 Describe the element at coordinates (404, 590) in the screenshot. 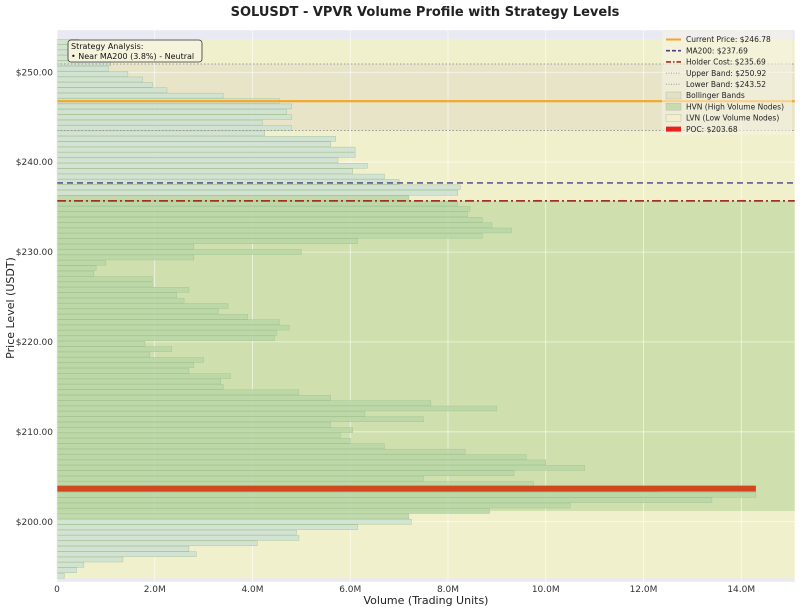

I see `x-axis-ticks: 0 2.0M 4.0M 6.0M 8.0M 10.0M 12.0M 14.0M` at that location.